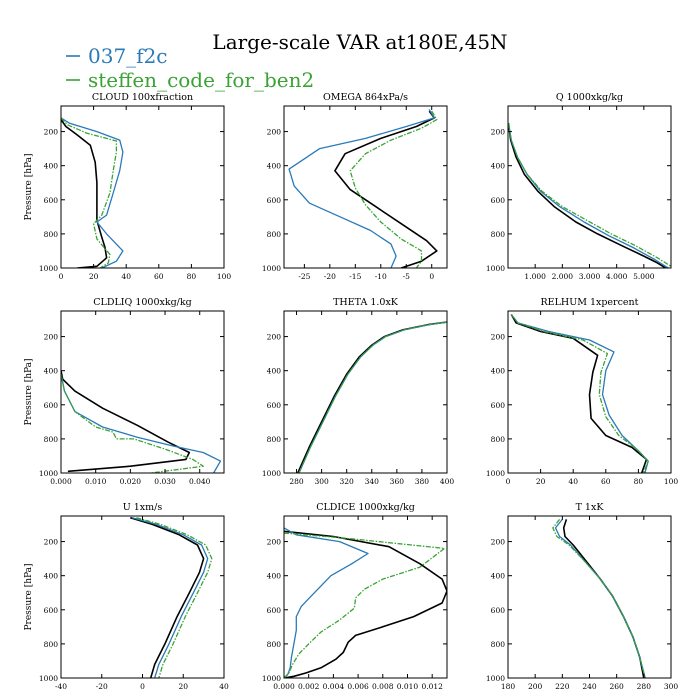  Describe the element at coordinates (590, 302) in the screenshot. I see `panel-title: RELHUM 1xpercent` at that location.